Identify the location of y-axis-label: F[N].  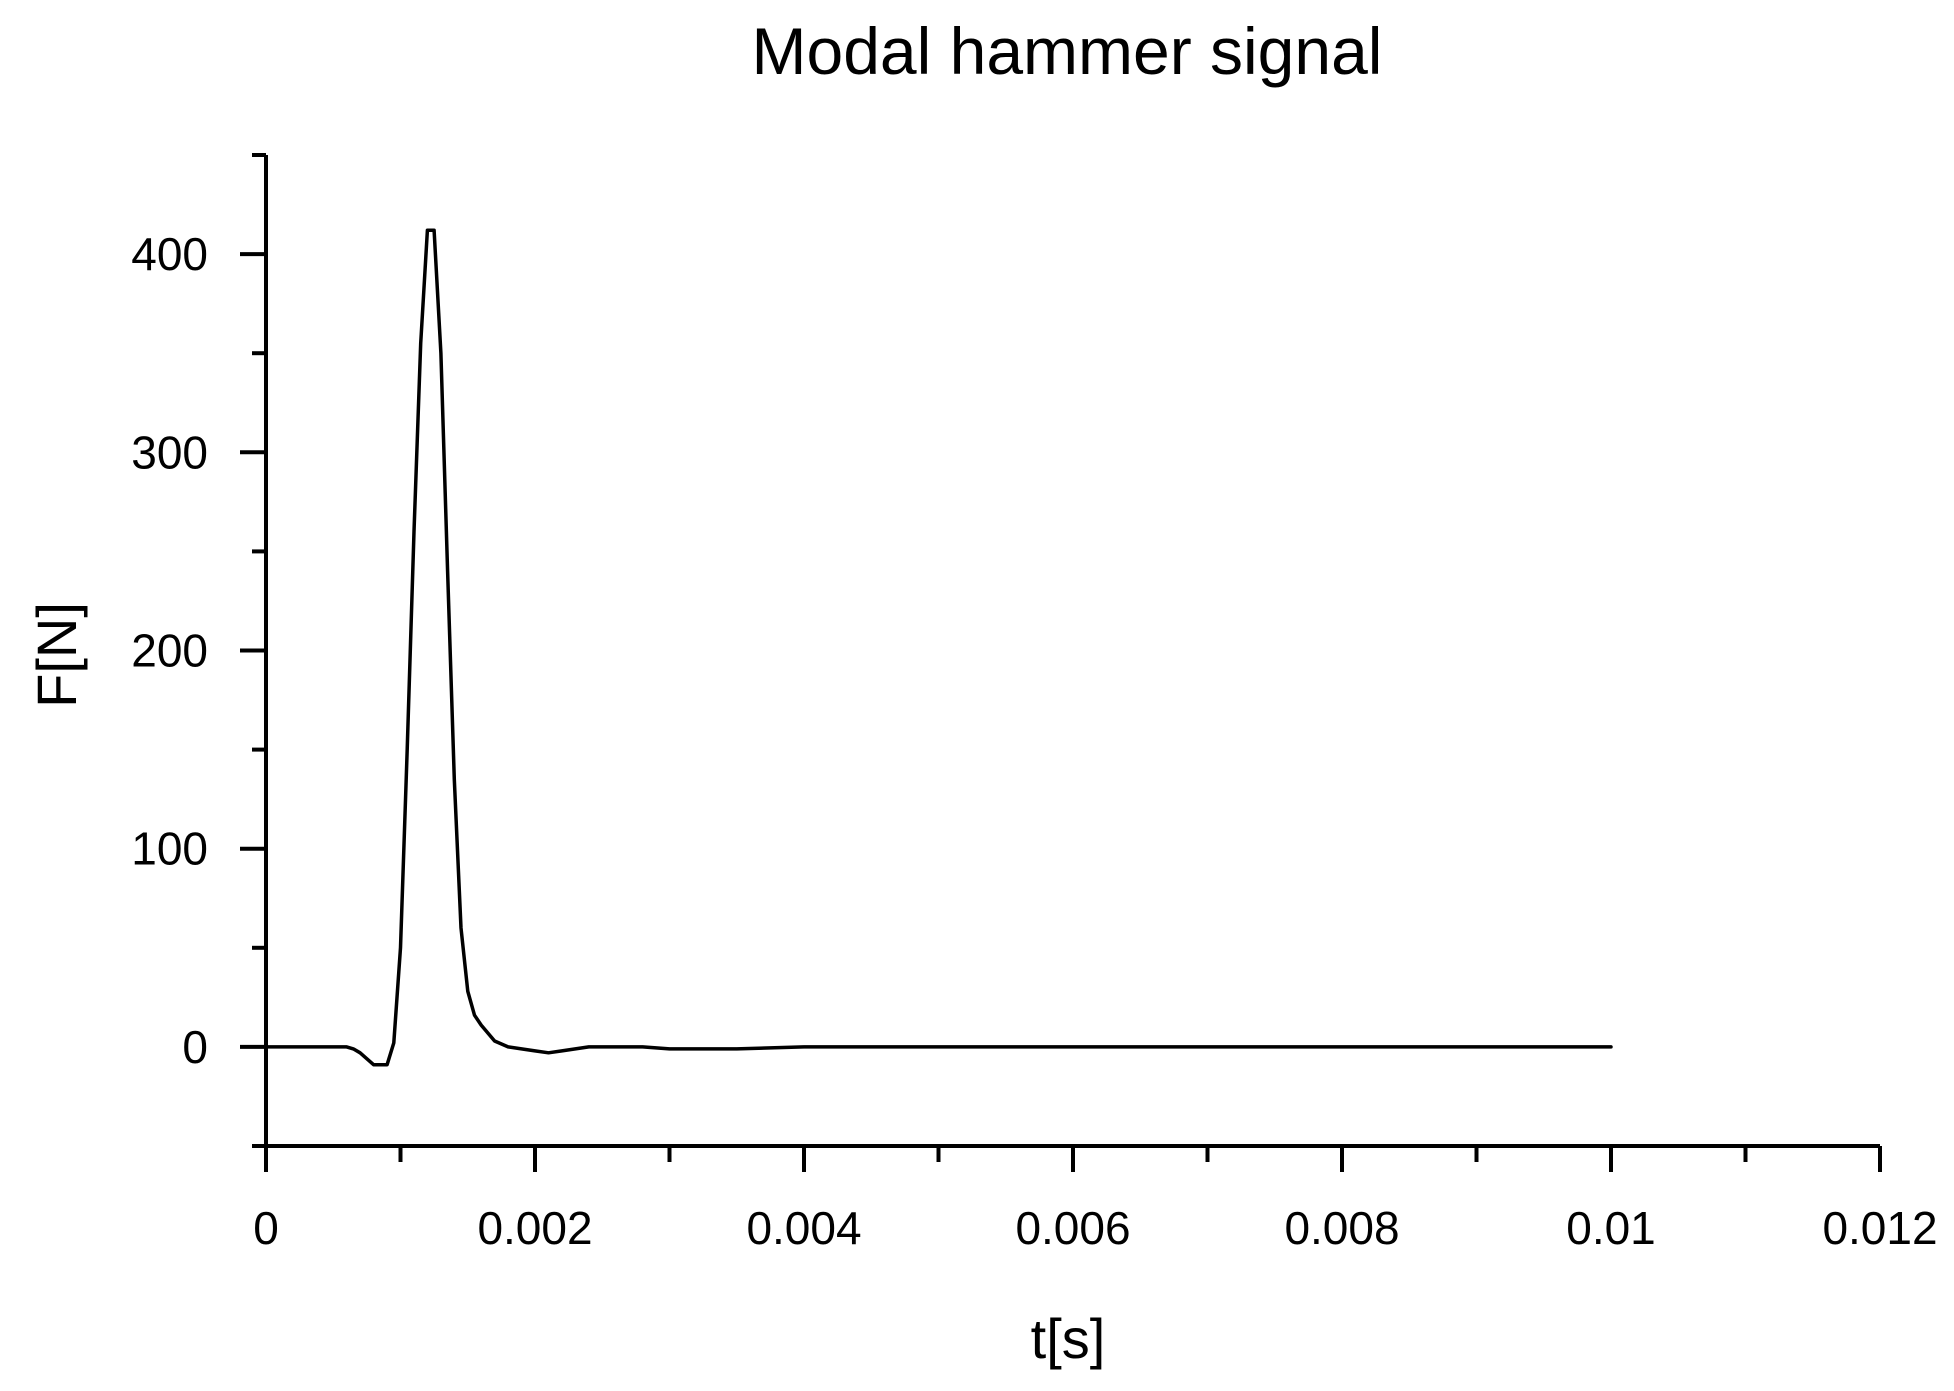
(56, 655).